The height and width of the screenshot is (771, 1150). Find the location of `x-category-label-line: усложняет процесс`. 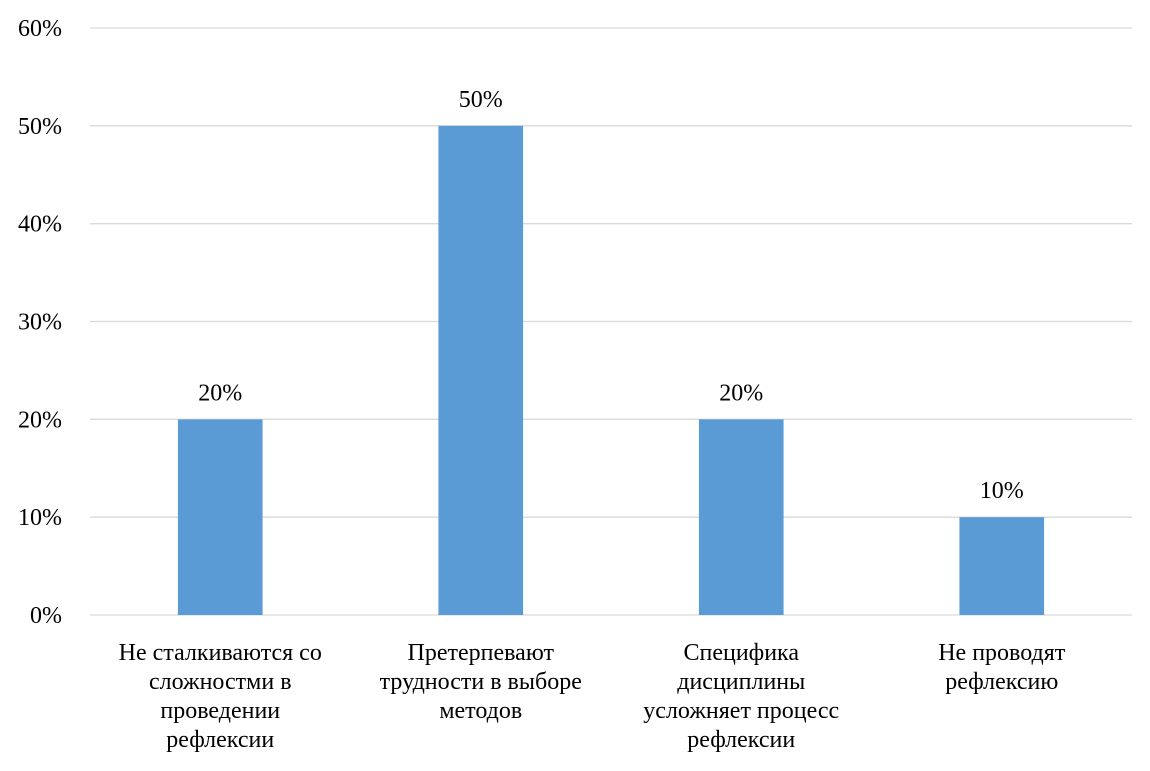

x-category-label-line: усложняет процесс is located at coordinates (741, 711).